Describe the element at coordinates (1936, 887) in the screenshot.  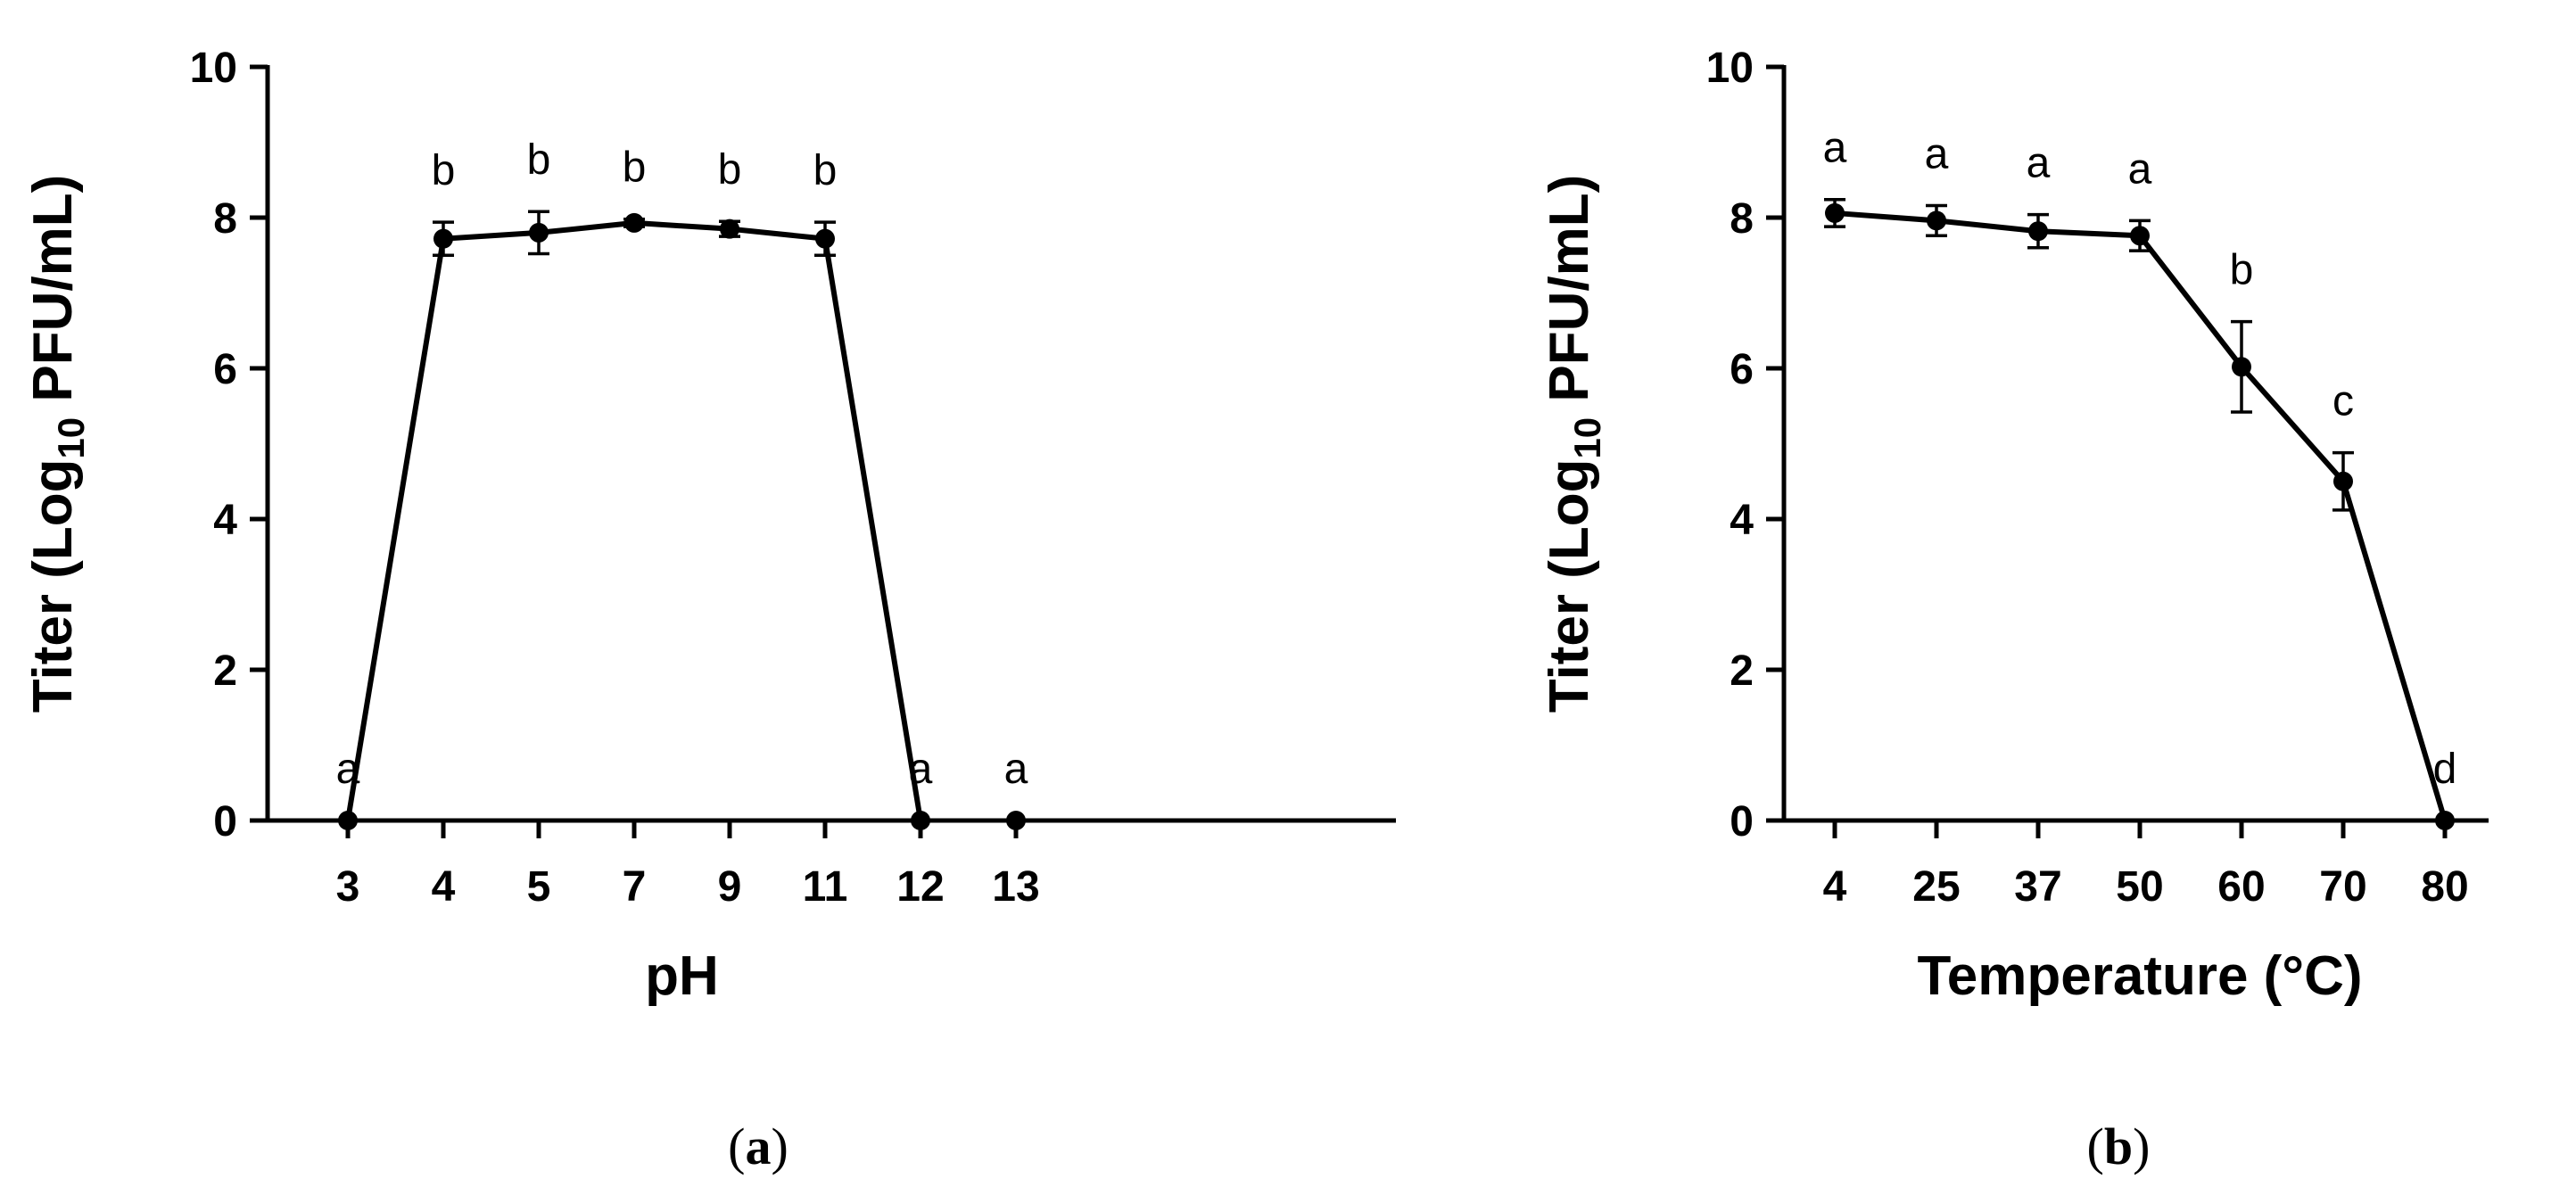
I see `x-tick-label: 25` at that location.